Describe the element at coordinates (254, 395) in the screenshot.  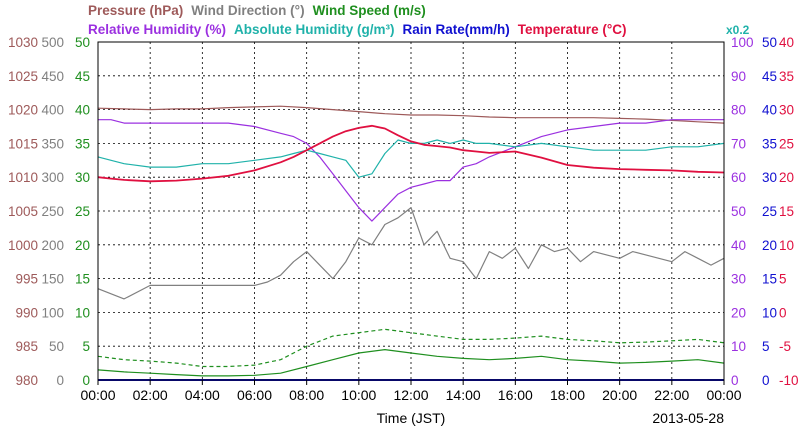
I see `x-tick-label: 06:00` at that location.